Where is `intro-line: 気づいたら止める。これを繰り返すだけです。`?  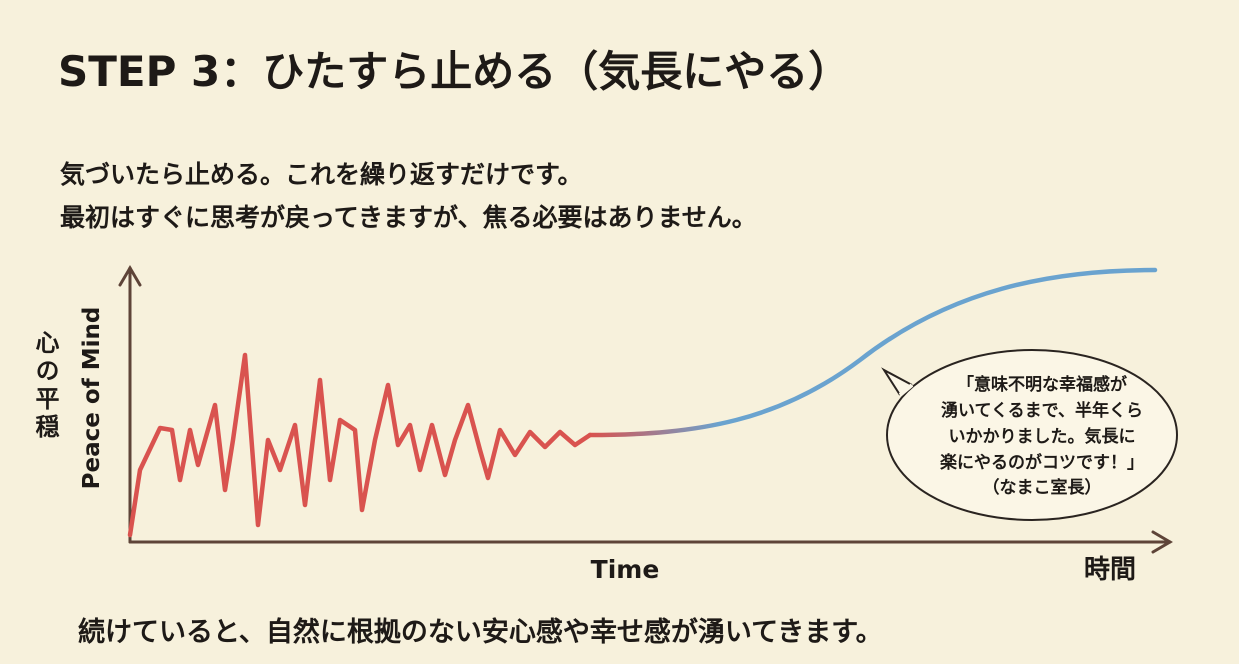 intro-line: 気づいたら止める。これを繰り返すだけです。 is located at coordinates (321, 174).